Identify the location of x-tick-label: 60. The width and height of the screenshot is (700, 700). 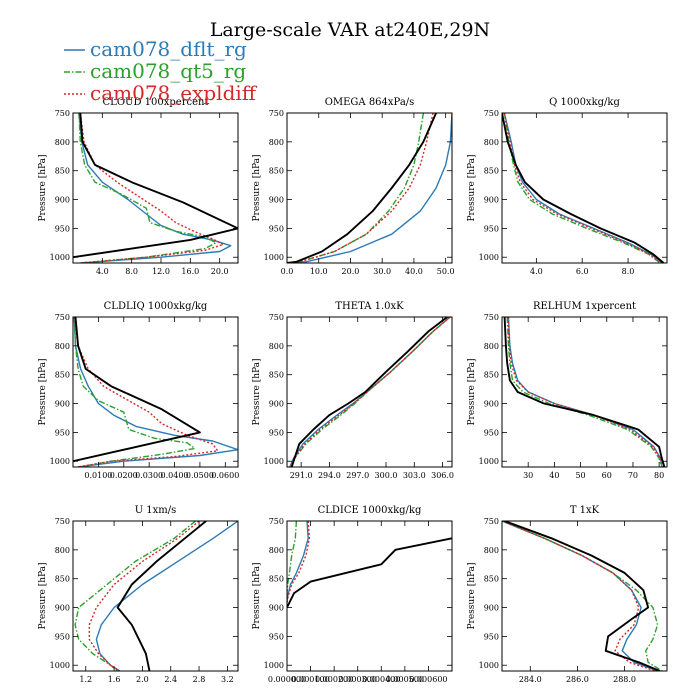
(607, 475).